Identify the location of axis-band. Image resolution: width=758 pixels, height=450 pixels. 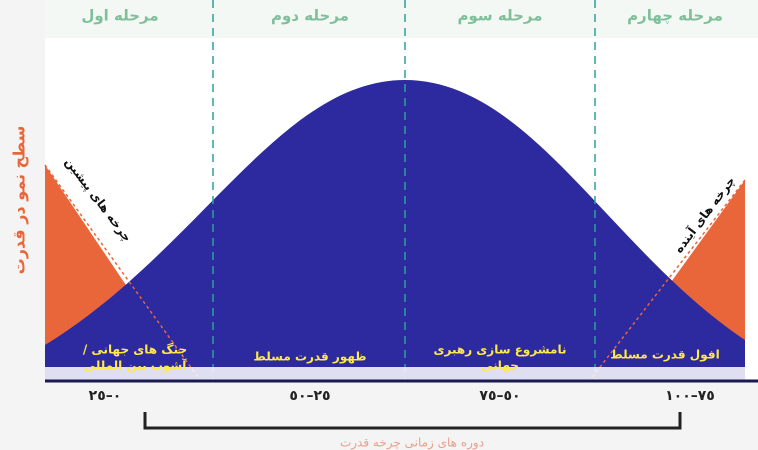
(401, 374).